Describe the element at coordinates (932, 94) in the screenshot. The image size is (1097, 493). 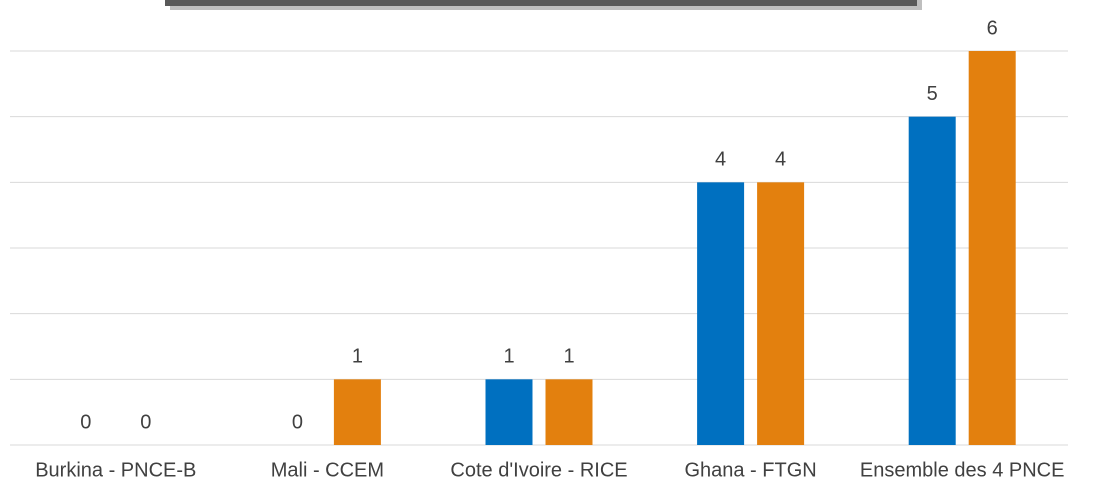
I see `value-label: 5` at that location.